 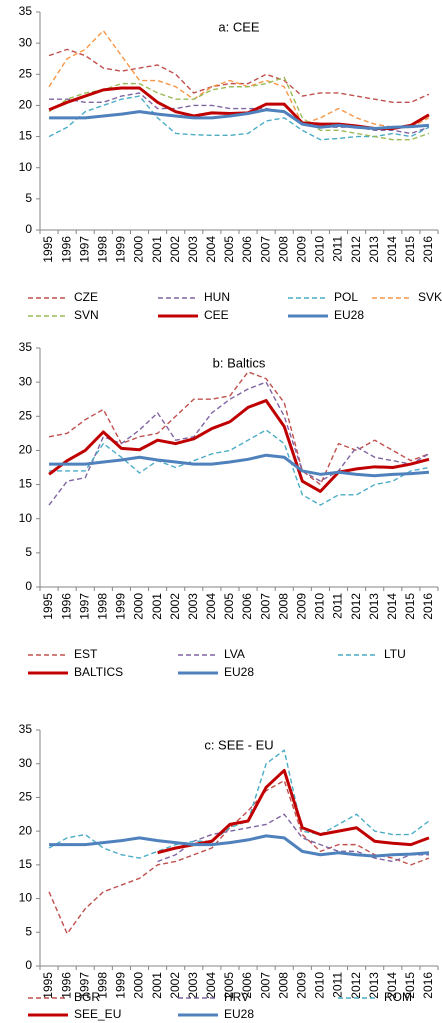 I want to click on legend-label: CZE, so click(x=86, y=297).